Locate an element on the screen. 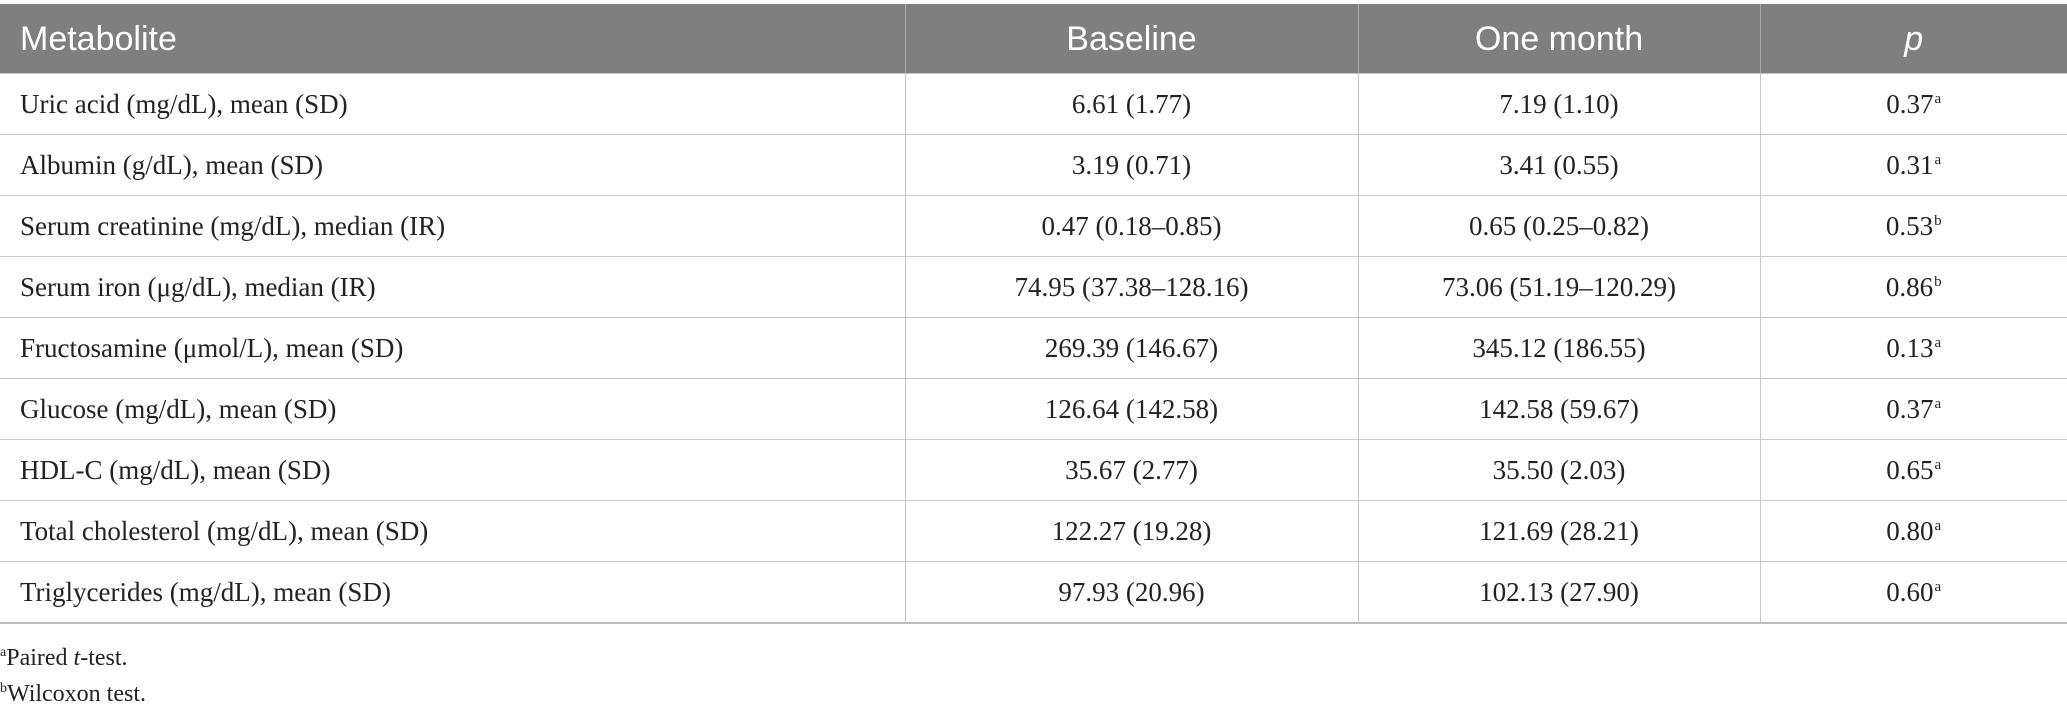 Image resolution: width=2067 pixels, height=716 pixels. p-value: 0.60 is located at coordinates (1910, 591).